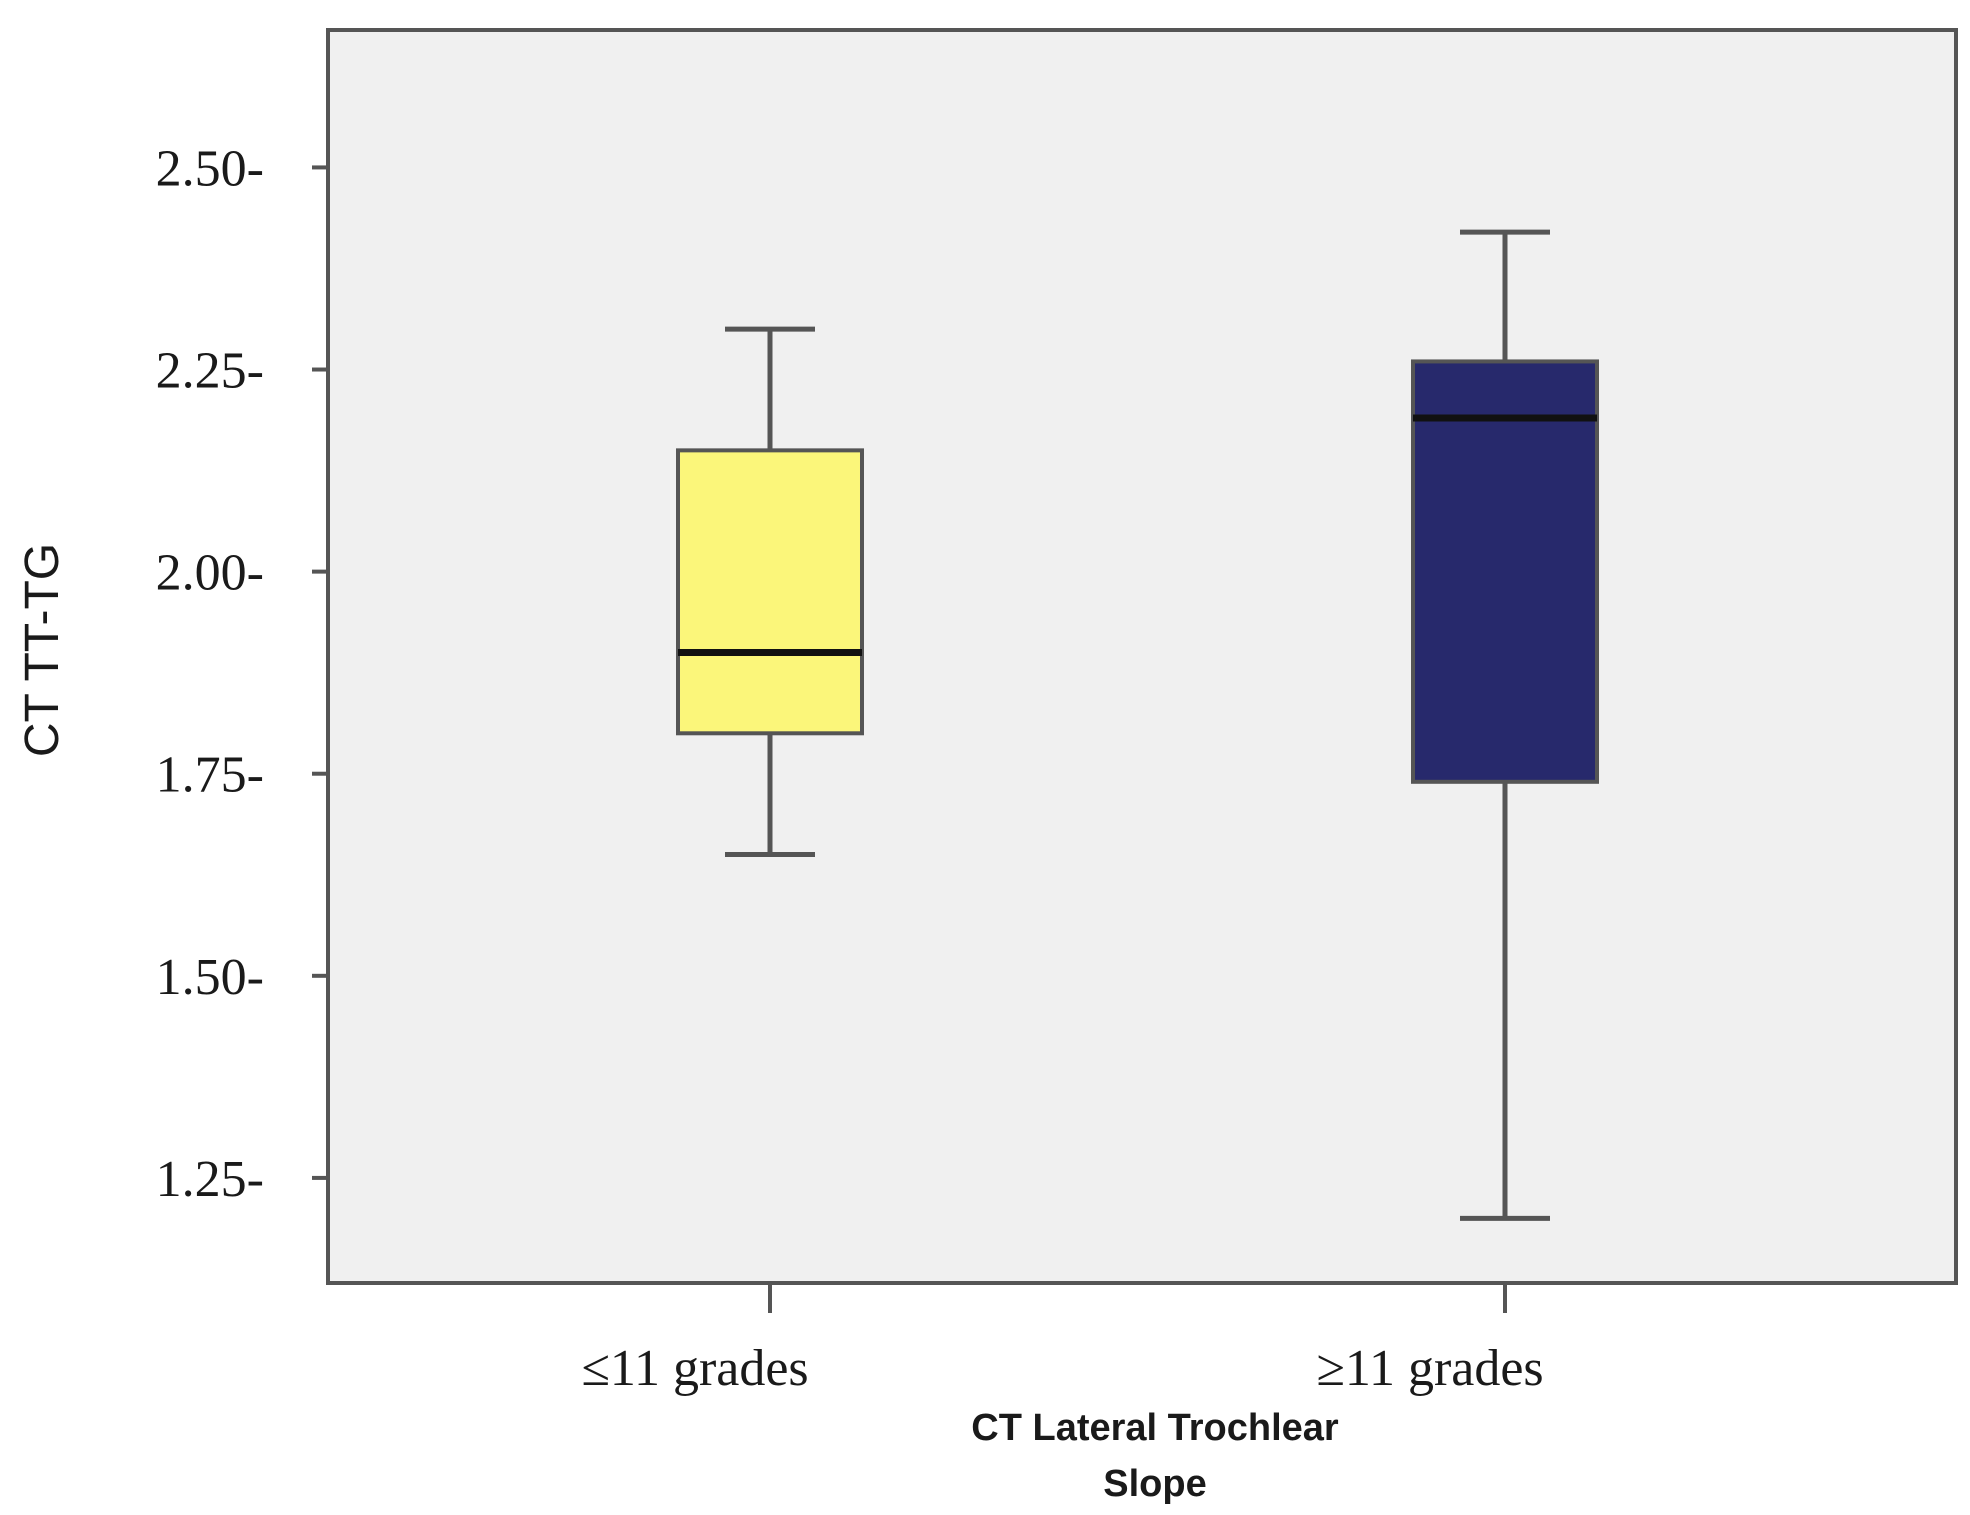  Describe the element at coordinates (694, 1368) in the screenshot. I see `x-tick-label: ≤11 grades` at that location.